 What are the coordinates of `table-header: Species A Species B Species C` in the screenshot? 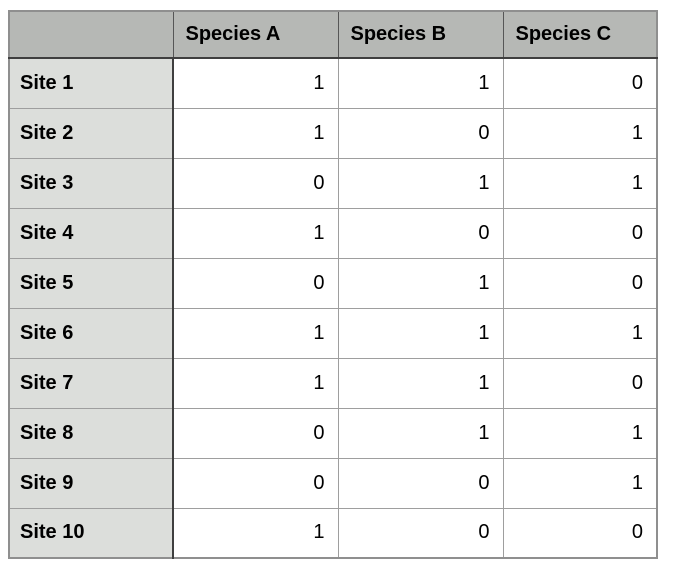 It's located at (333, 34).